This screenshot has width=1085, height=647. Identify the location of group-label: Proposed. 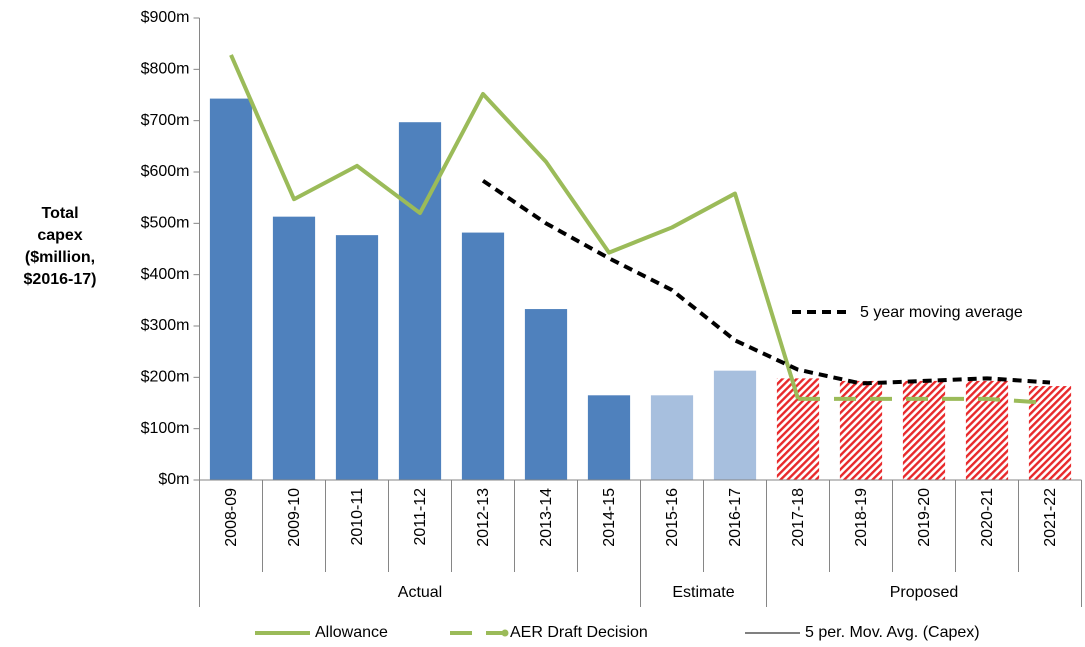
(924, 592).